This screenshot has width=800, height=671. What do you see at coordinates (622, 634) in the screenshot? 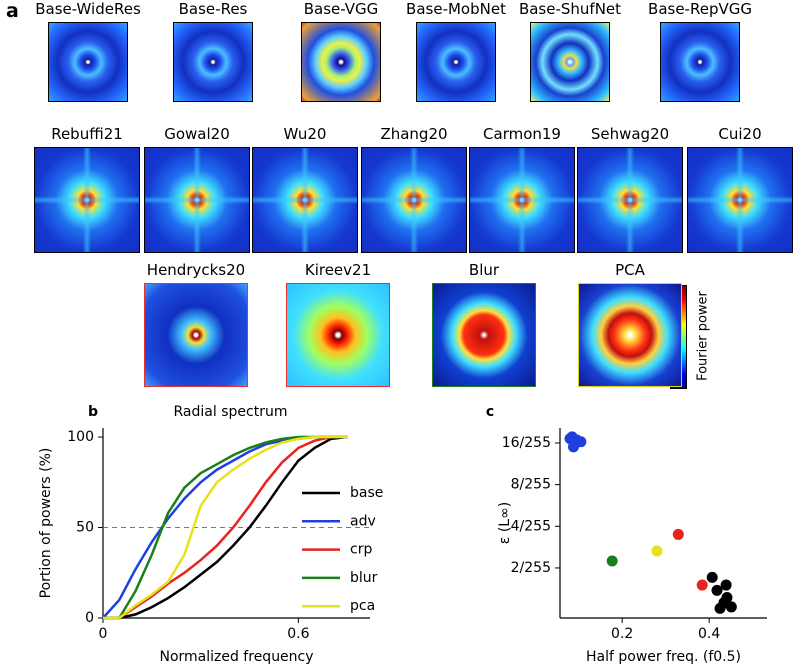
I see `x-tick-label: 0.2` at bounding box center [622, 634].